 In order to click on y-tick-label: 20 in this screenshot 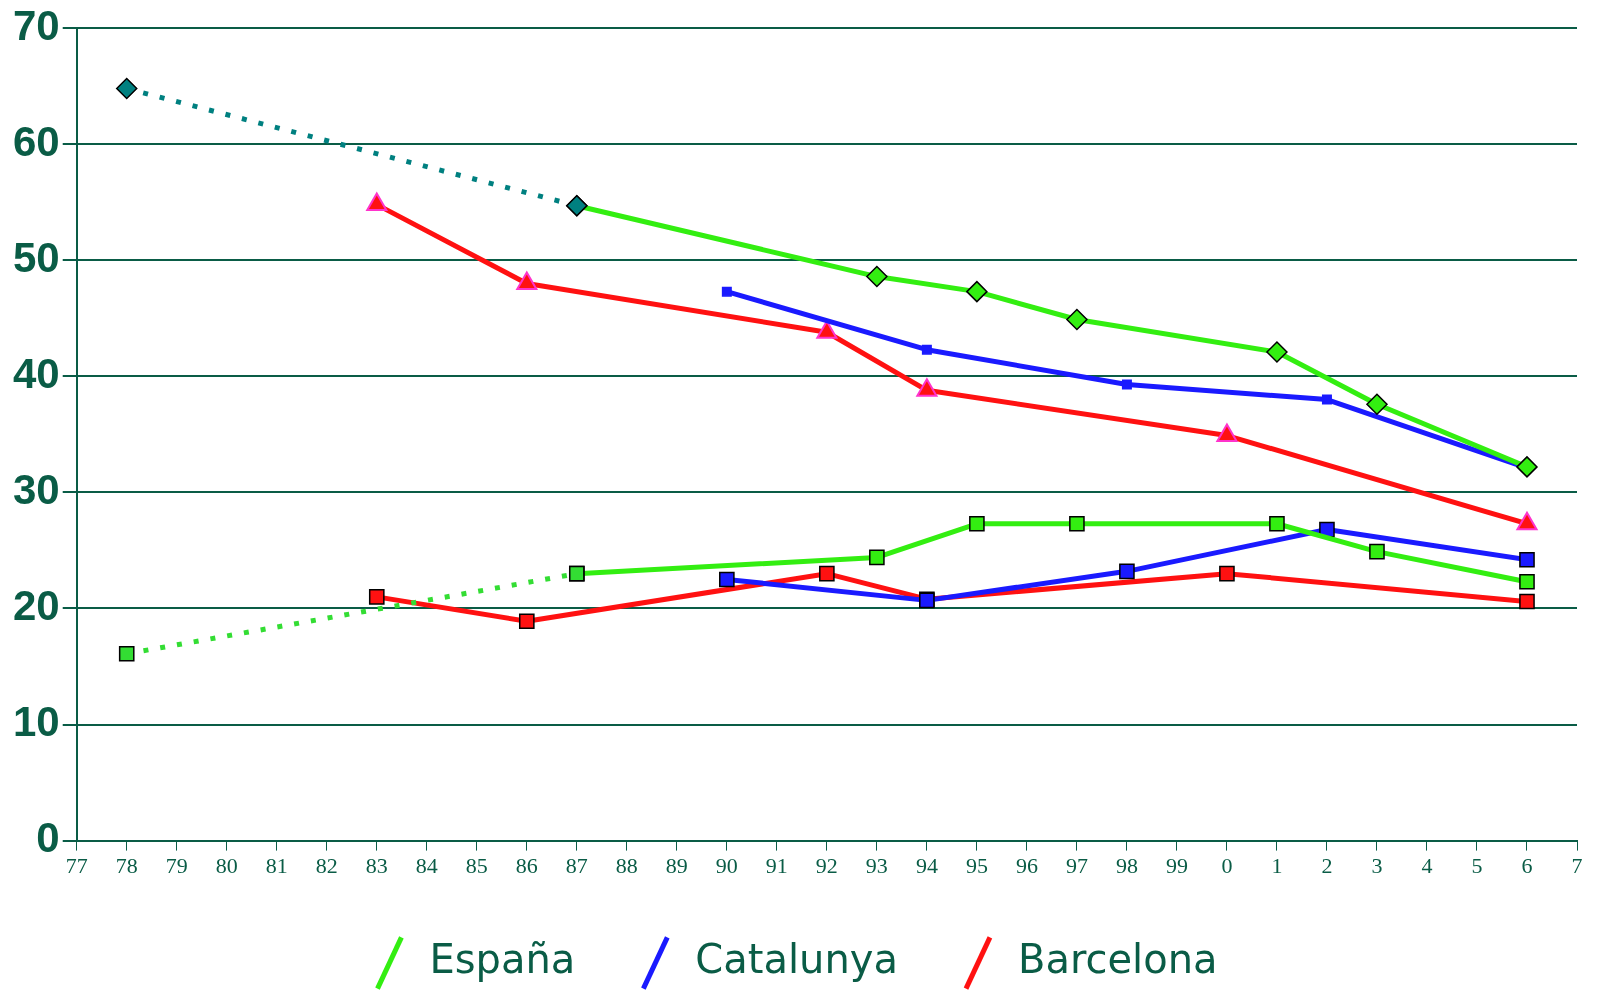, I will do `click(36, 606)`.